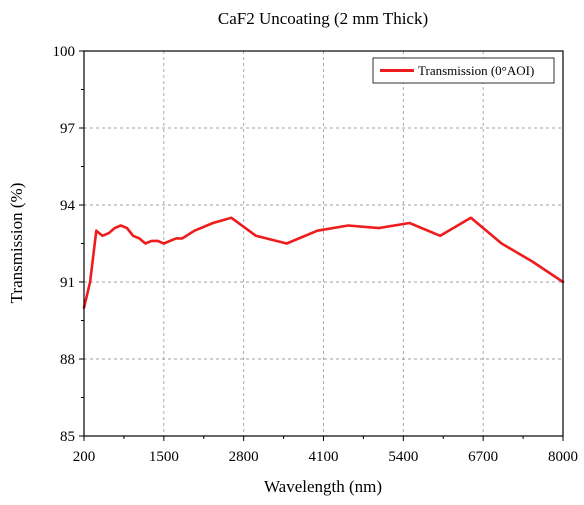 The width and height of the screenshot is (584, 505). I want to click on y-tick-label: 91, so click(67, 283).